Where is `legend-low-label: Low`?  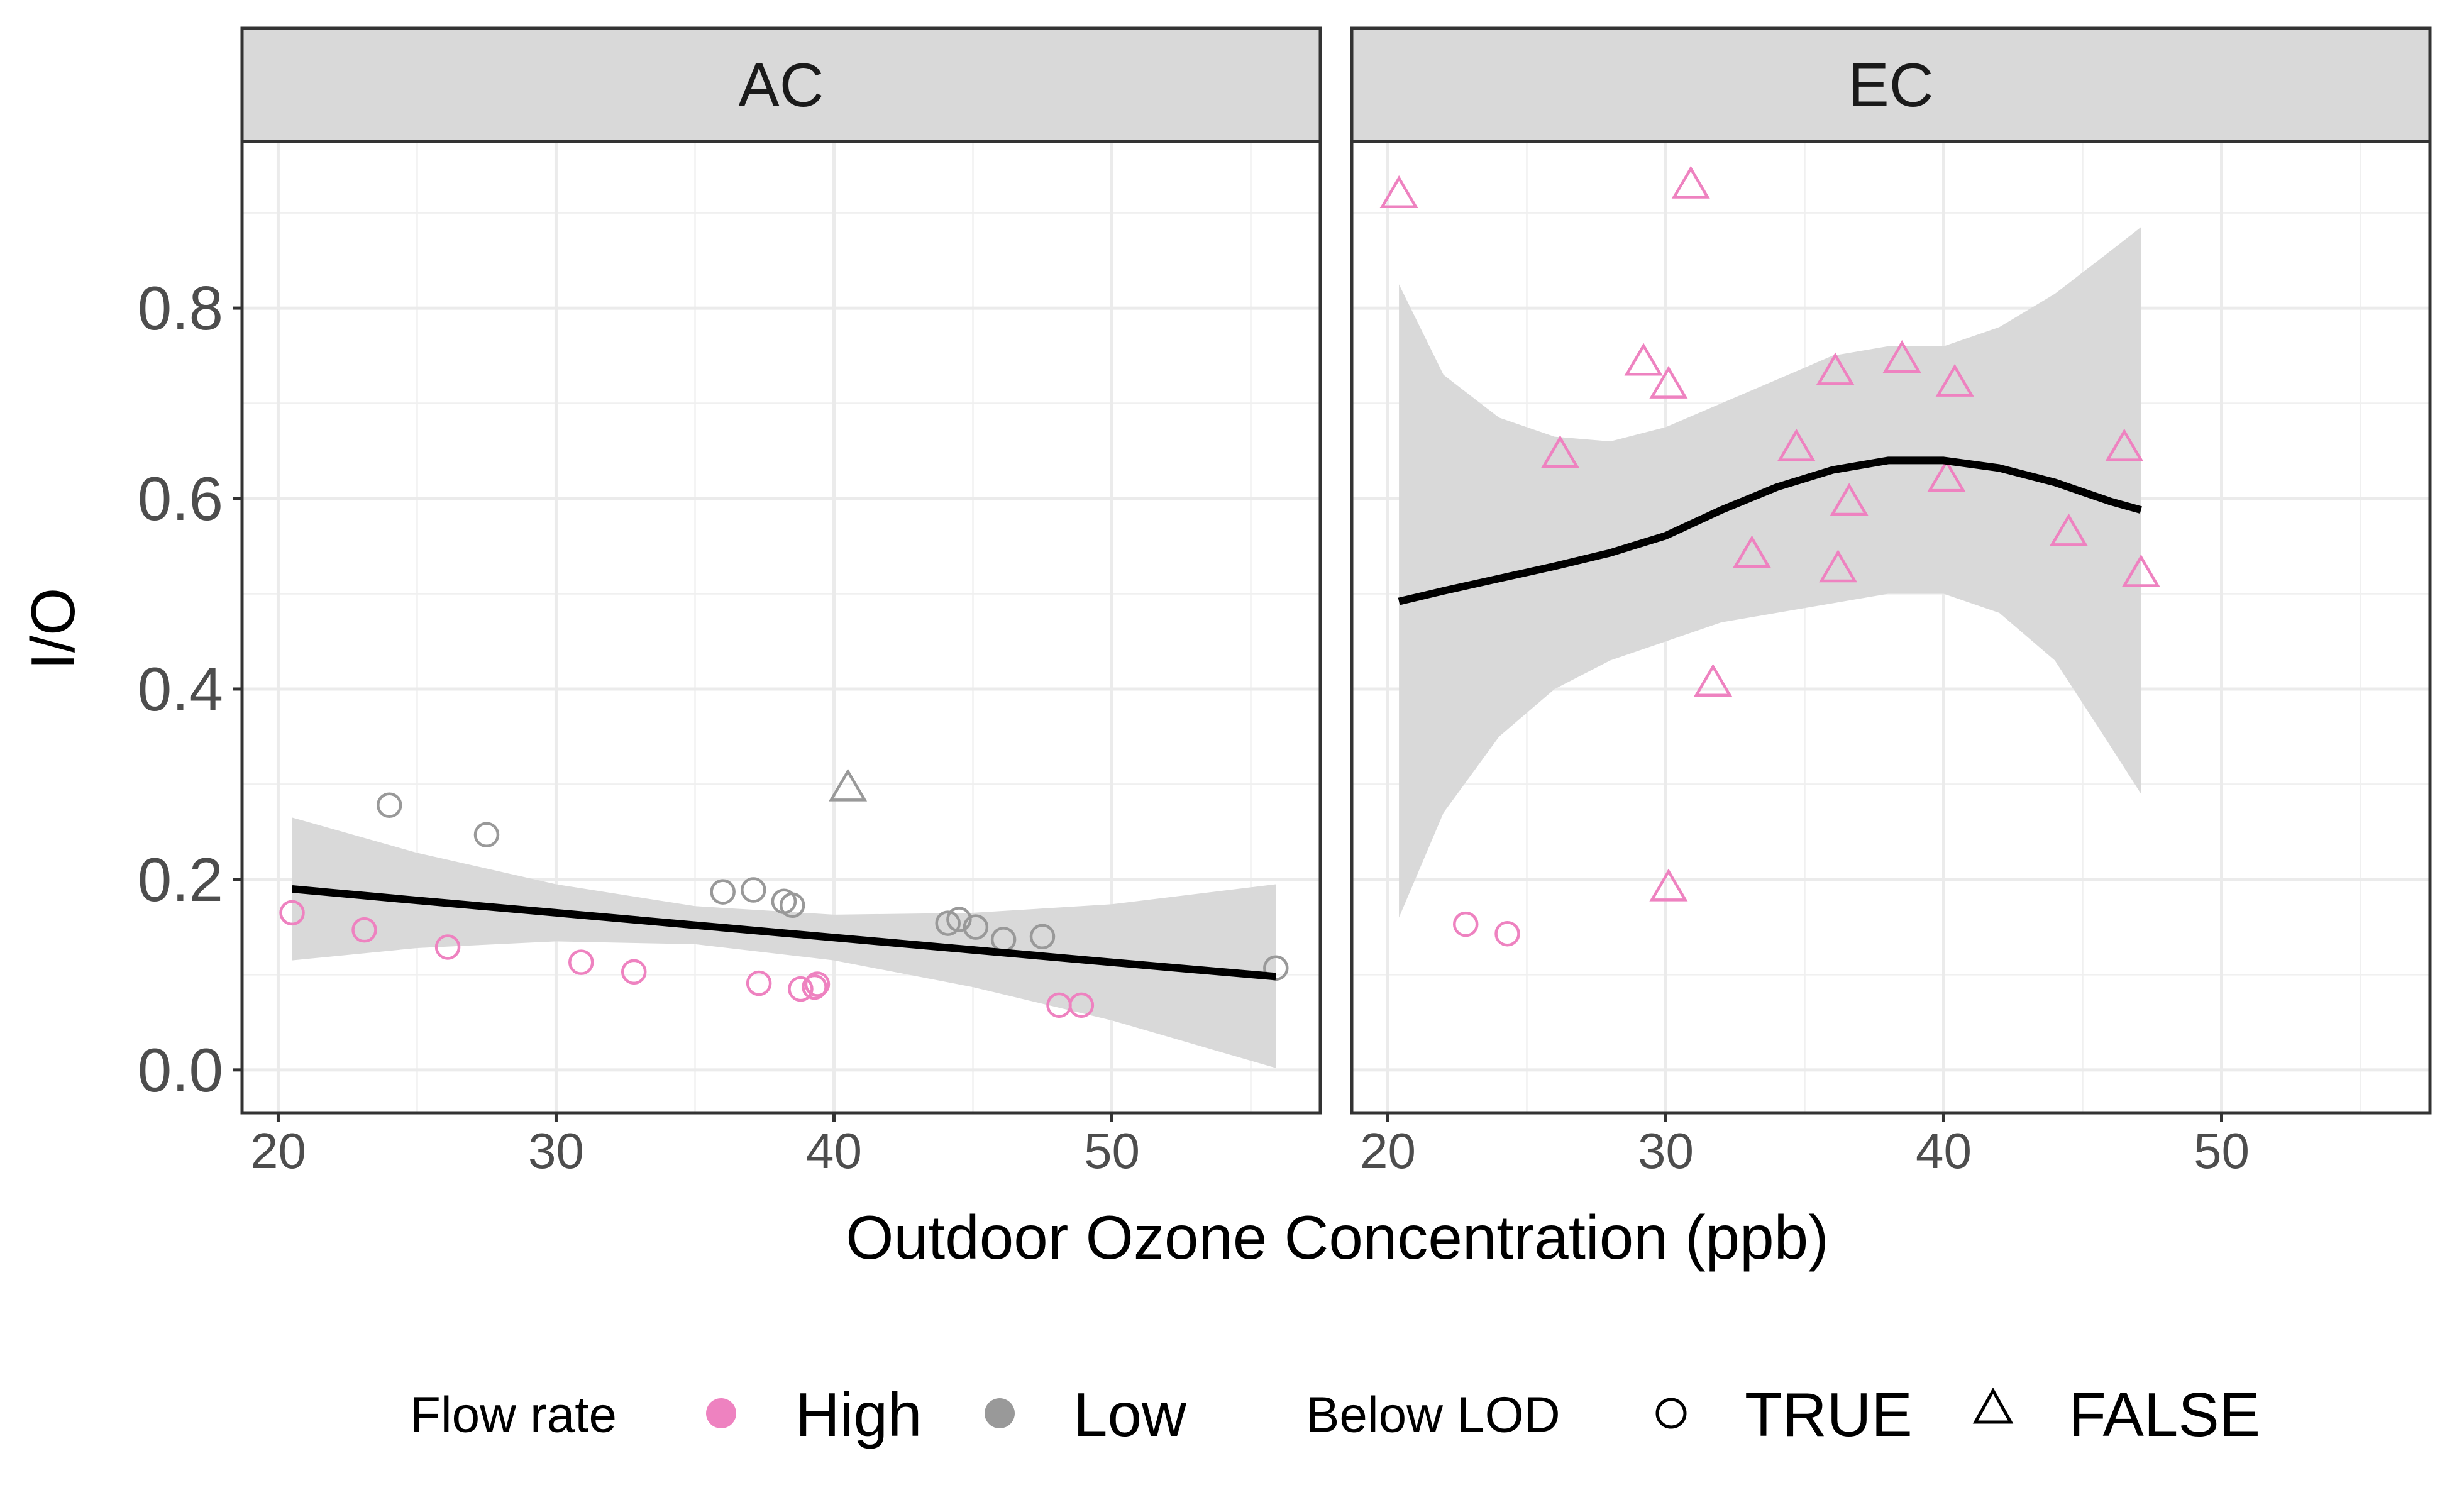
legend-low-label: Low is located at coordinates (1130, 1414).